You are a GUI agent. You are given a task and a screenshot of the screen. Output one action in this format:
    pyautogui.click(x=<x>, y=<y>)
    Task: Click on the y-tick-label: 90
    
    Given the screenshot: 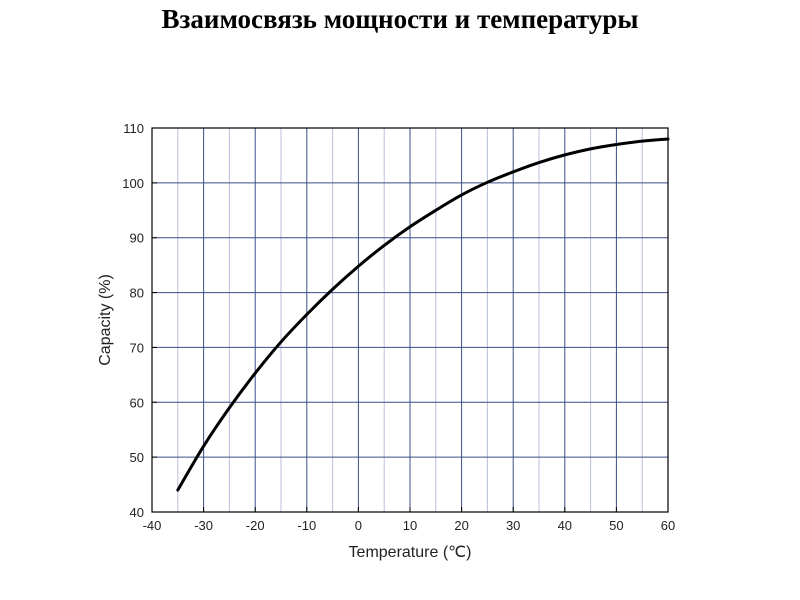 What is the action you would take?
    pyautogui.click(x=137, y=238)
    